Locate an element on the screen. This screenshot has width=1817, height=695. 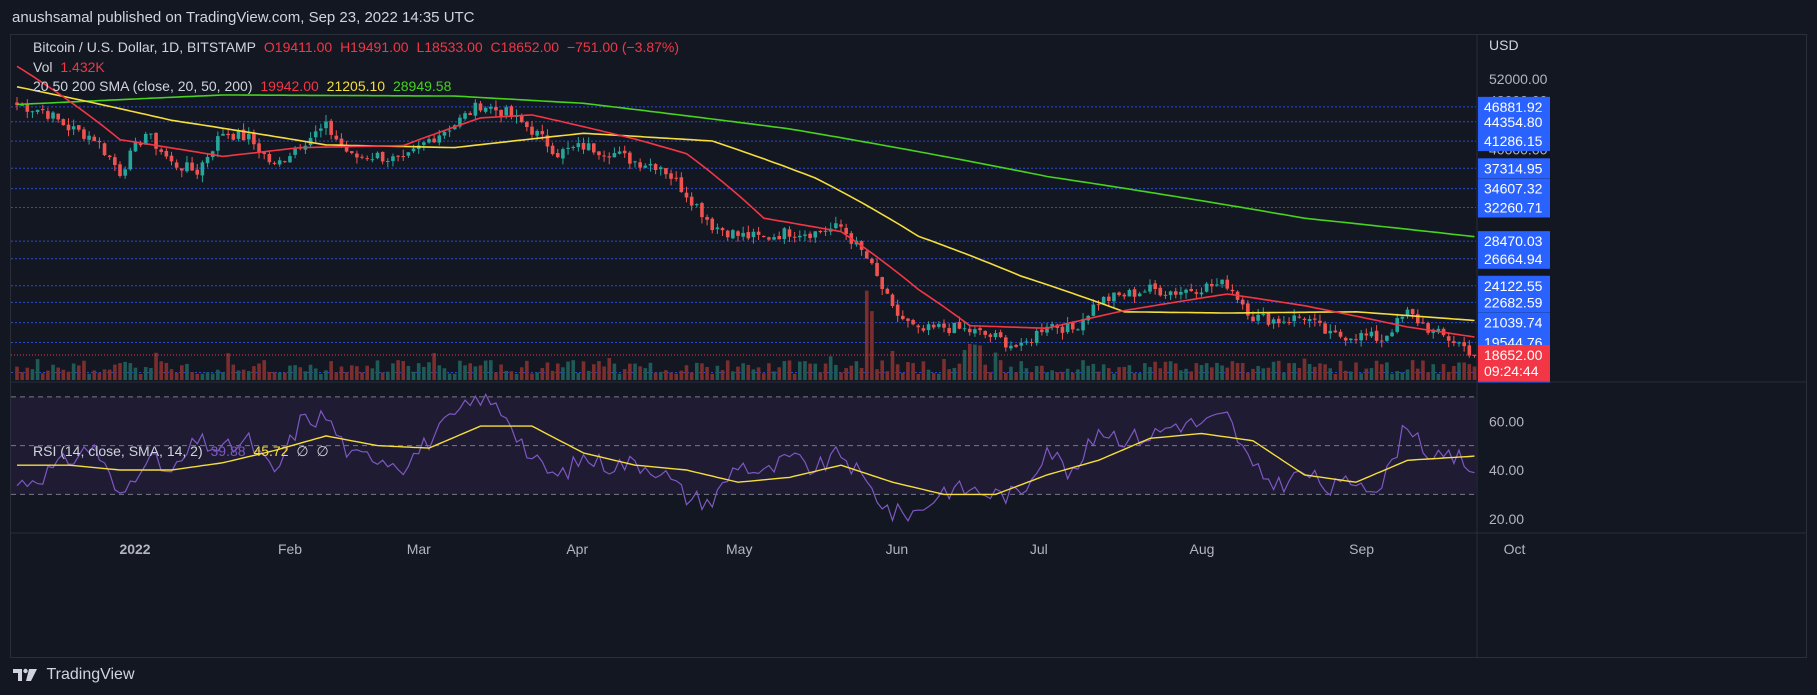
time-axis-tick: Oct is located at coordinates (1515, 549).